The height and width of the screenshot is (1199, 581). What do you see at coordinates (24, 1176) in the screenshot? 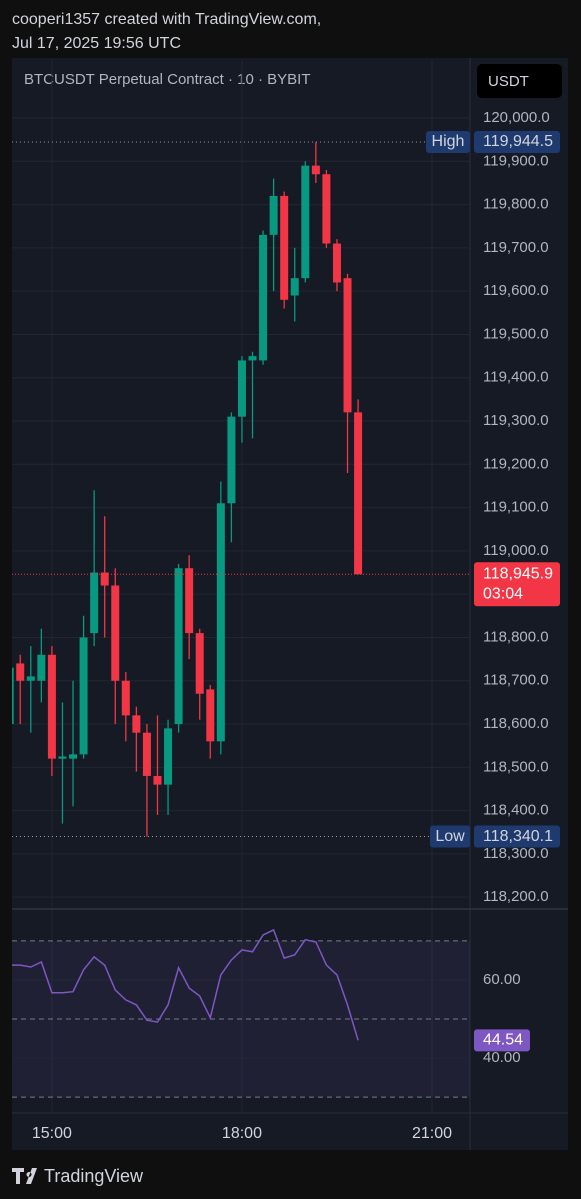
I see `logo` at bounding box center [24, 1176].